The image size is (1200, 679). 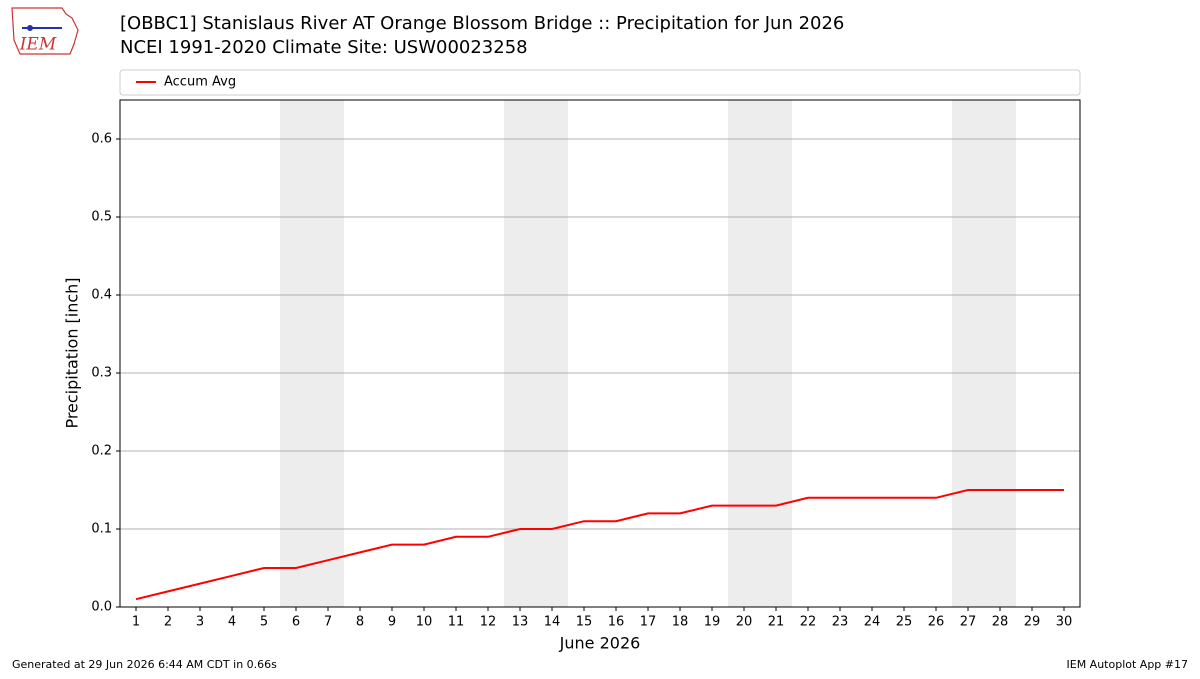 I want to click on x-tick-label: 26, so click(x=936, y=622).